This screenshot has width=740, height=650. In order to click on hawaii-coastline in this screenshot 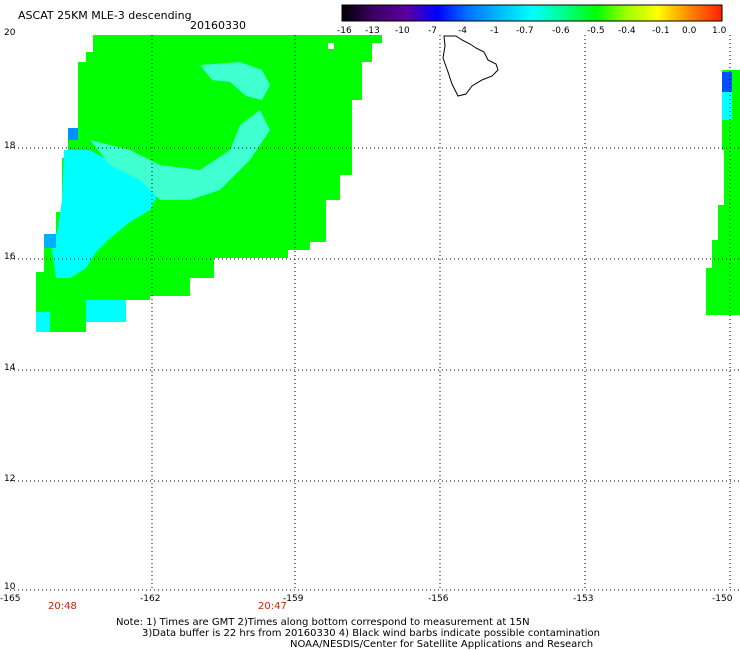, I will do `click(470, 66)`.